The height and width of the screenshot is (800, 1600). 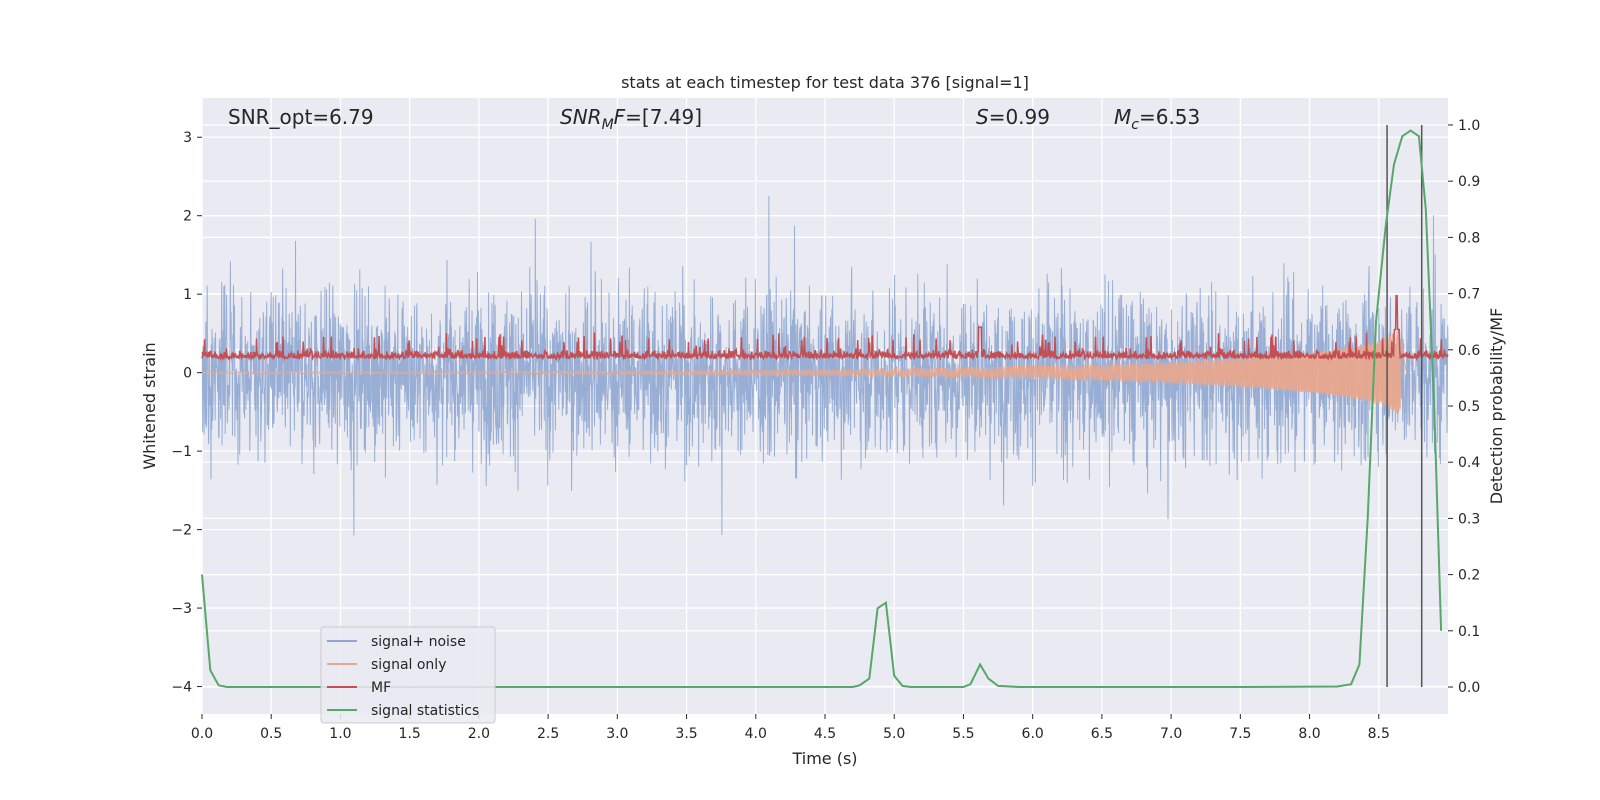 I want to click on x-tick-label: 8.5, so click(x=1379, y=734).